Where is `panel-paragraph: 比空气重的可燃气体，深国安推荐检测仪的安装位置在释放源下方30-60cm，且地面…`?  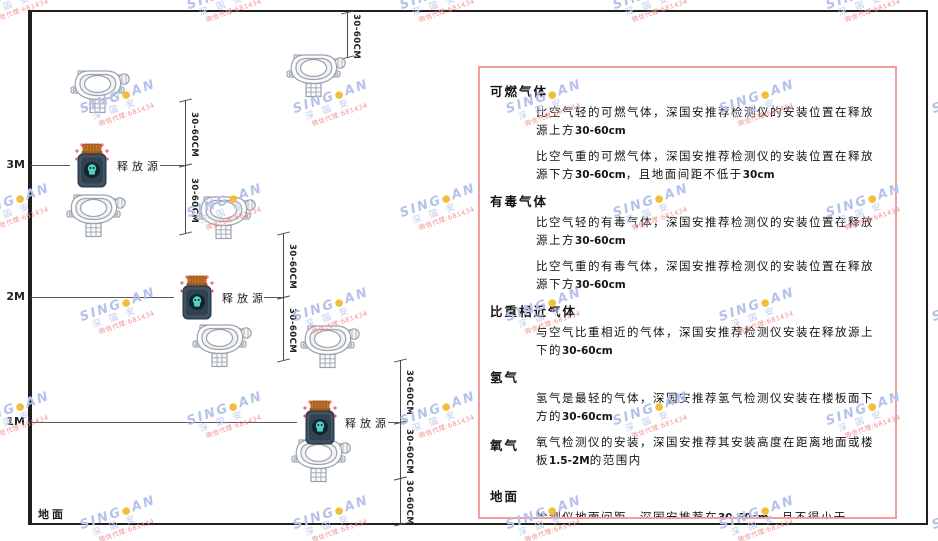
panel-paragraph: 比空气重的可燃气体，深国安推荐检测仪的安装位置在释放源下方30-60cm，且地面… is located at coordinates (705, 165).